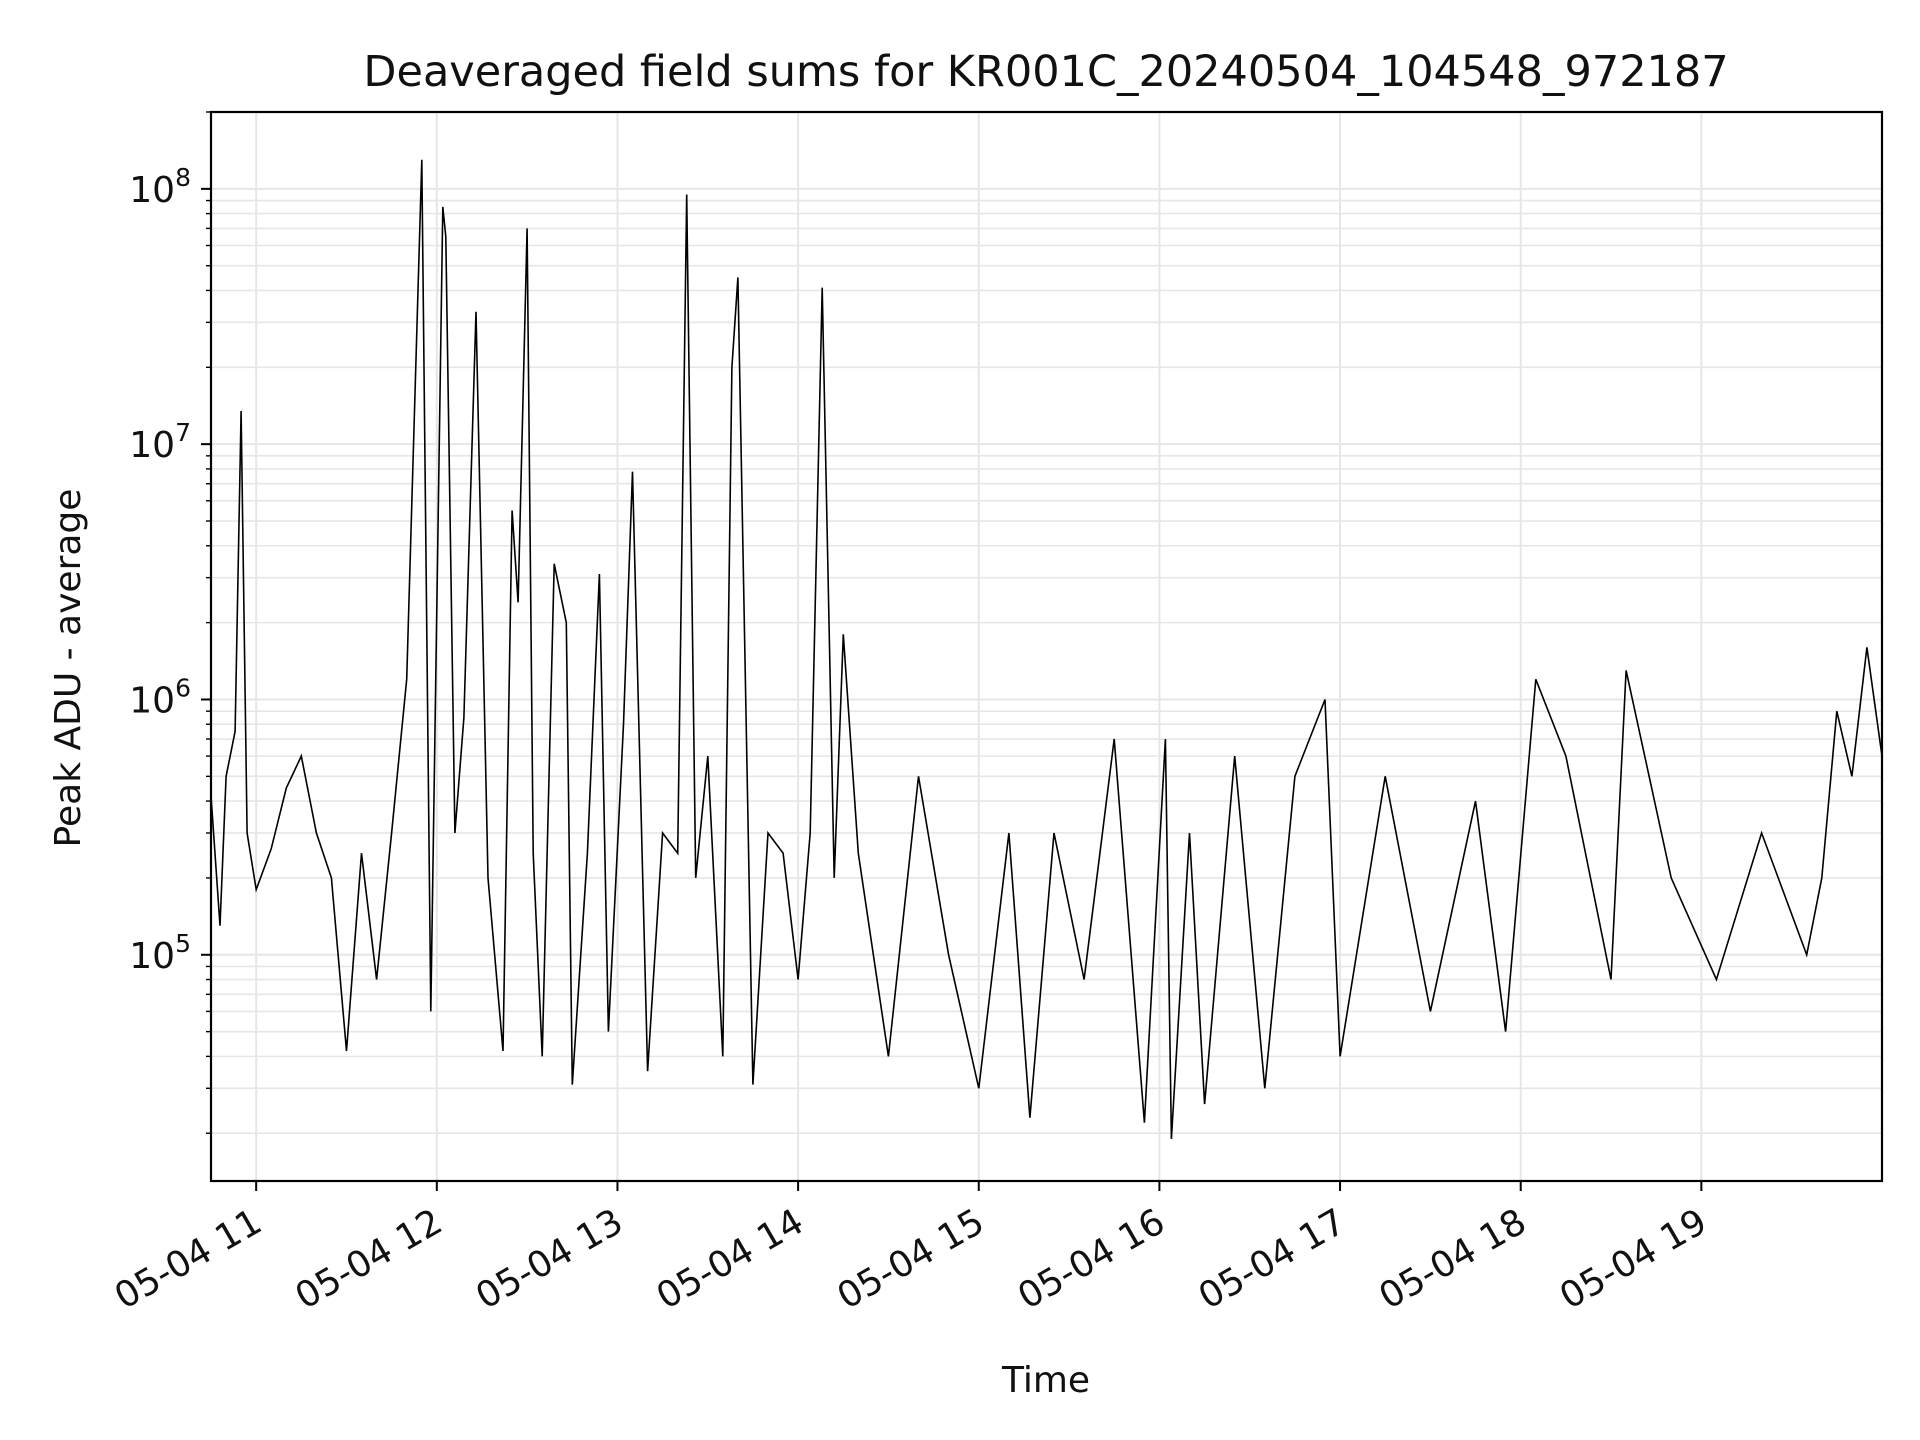  Describe the element at coordinates (188, 1259) in the screenshot. I see `x-tick-label: 05-04 11` at that location.